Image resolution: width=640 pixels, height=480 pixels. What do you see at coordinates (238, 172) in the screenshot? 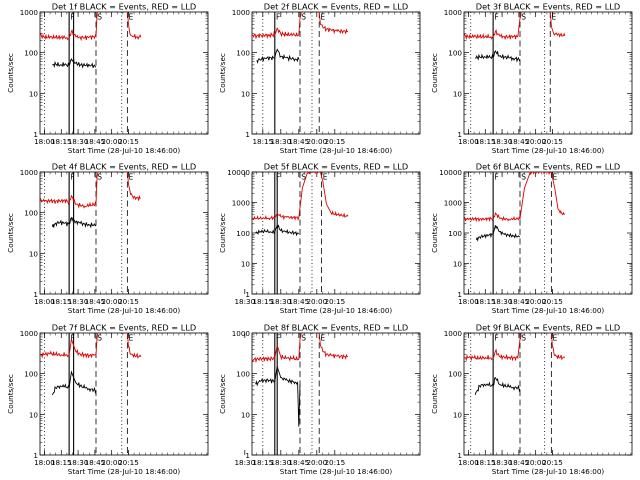
I see `y-tick-label: 10000` at bounding box center [238, 172].